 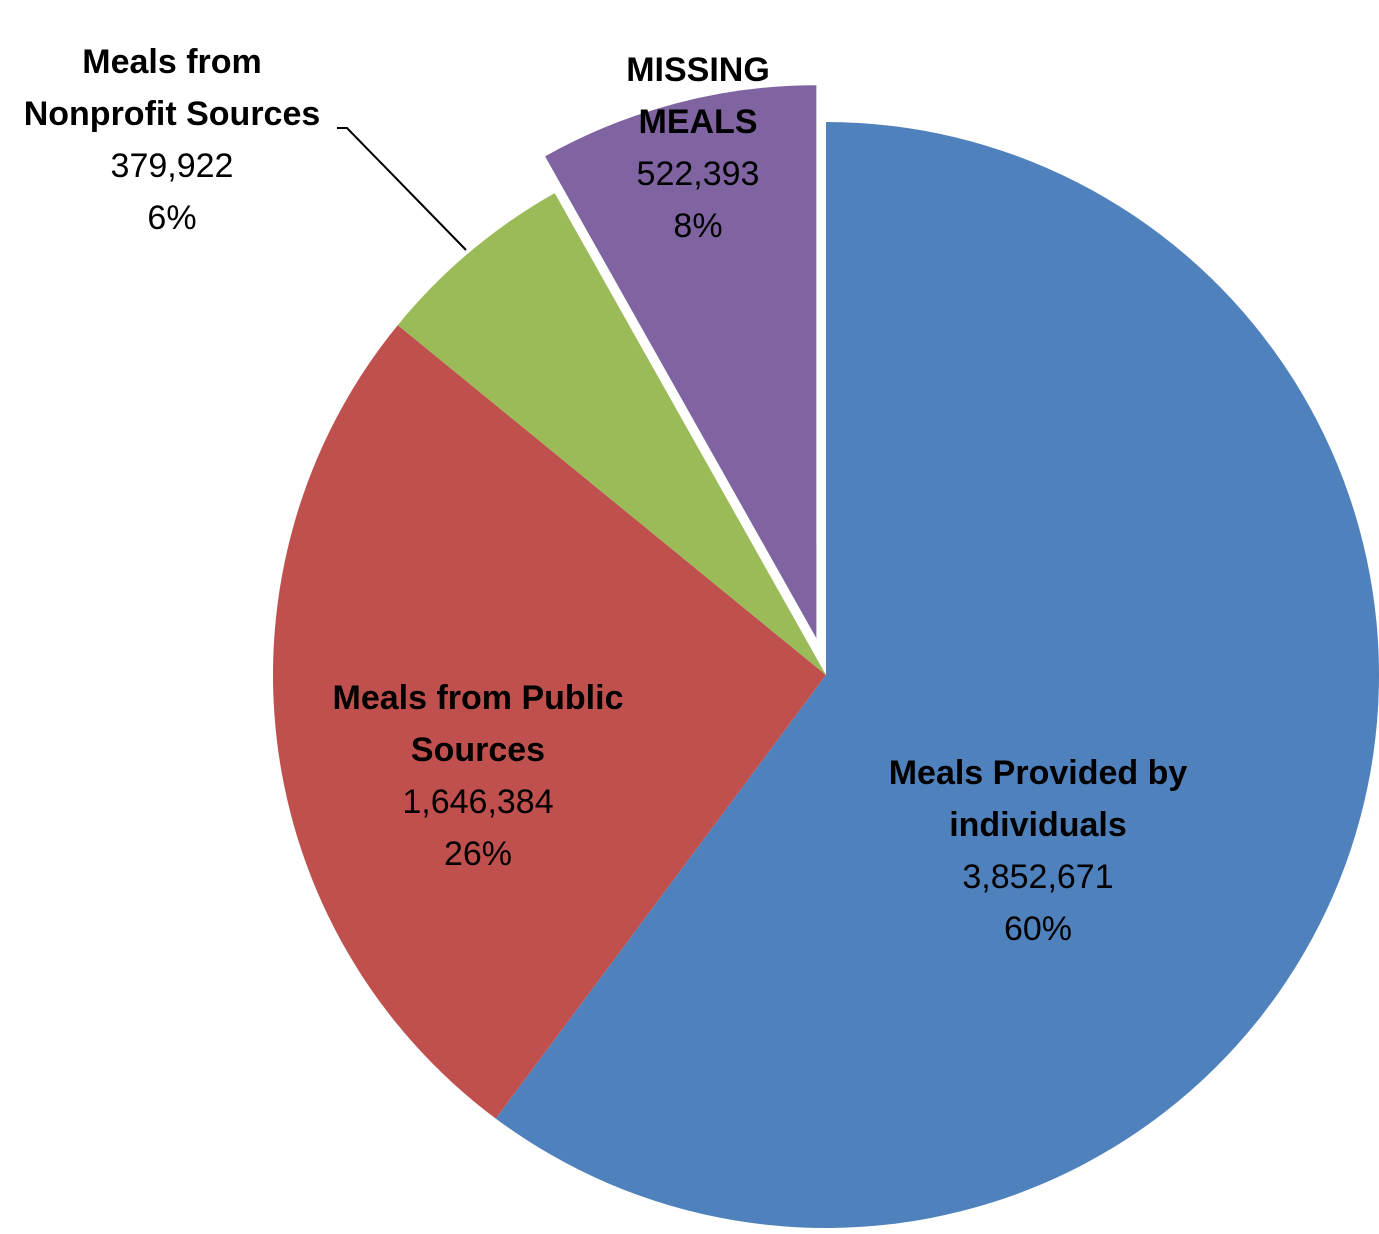 I want to click on label-meals-provided-by-individuals-percent: 60%, so click(x=1038, y=929).